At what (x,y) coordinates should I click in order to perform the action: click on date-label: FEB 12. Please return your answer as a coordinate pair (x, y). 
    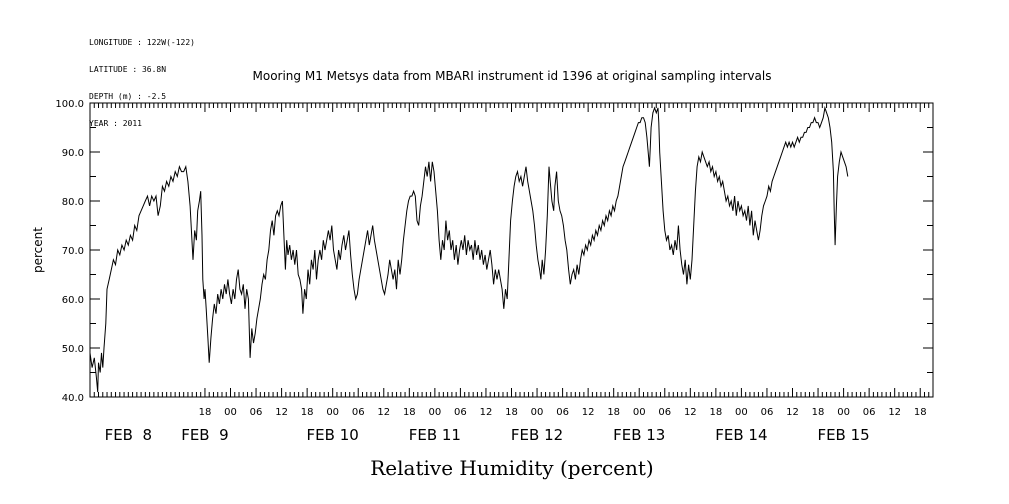
    Looking at the image, I should click on (537, 435).